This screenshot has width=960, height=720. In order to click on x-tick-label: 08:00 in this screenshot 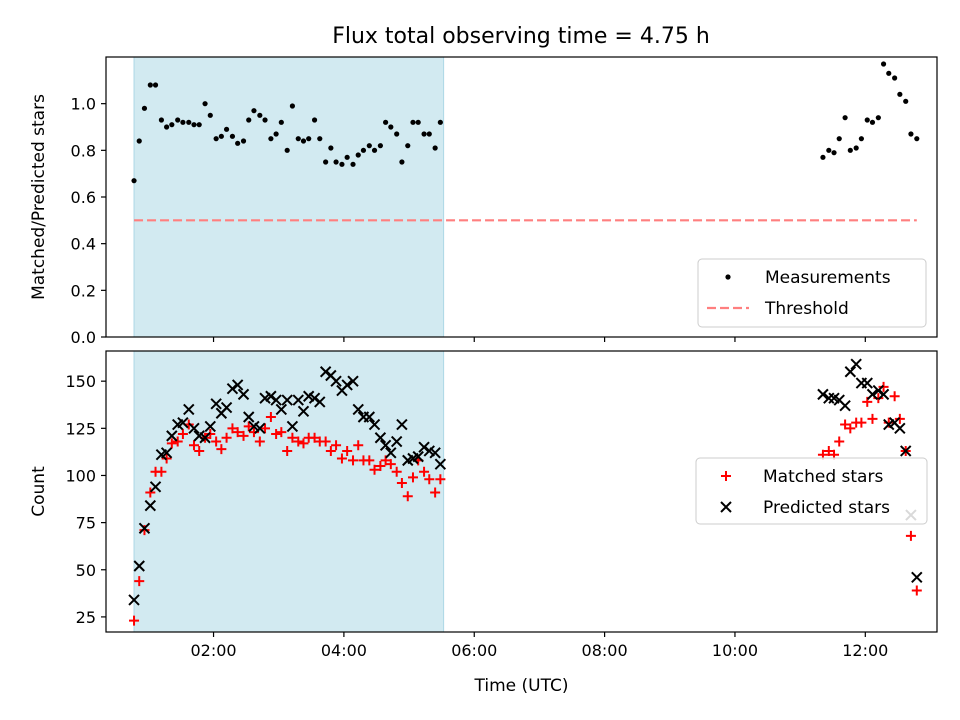, I will do `click(605, 650)`.